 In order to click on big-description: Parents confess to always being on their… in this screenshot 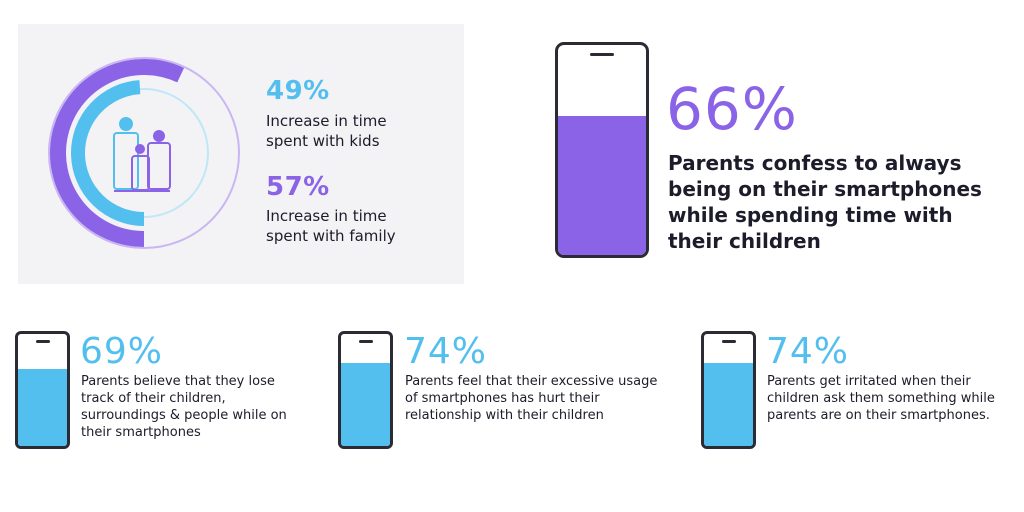, I will do `click(825, 202)`.